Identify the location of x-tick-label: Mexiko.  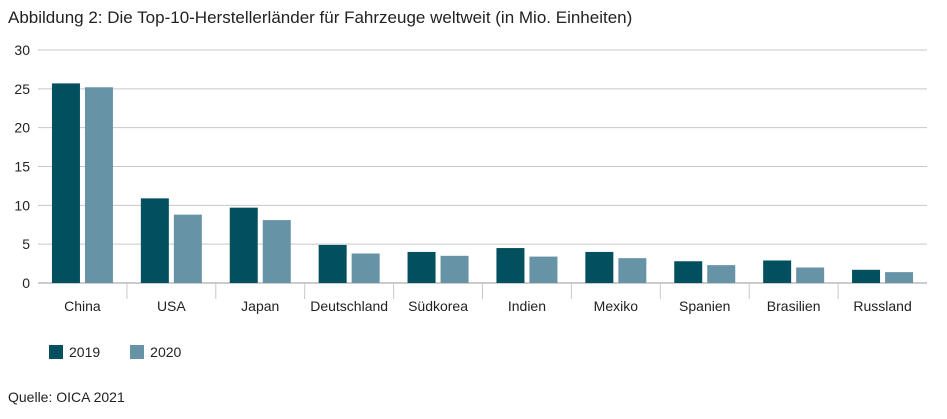
(616, 306).